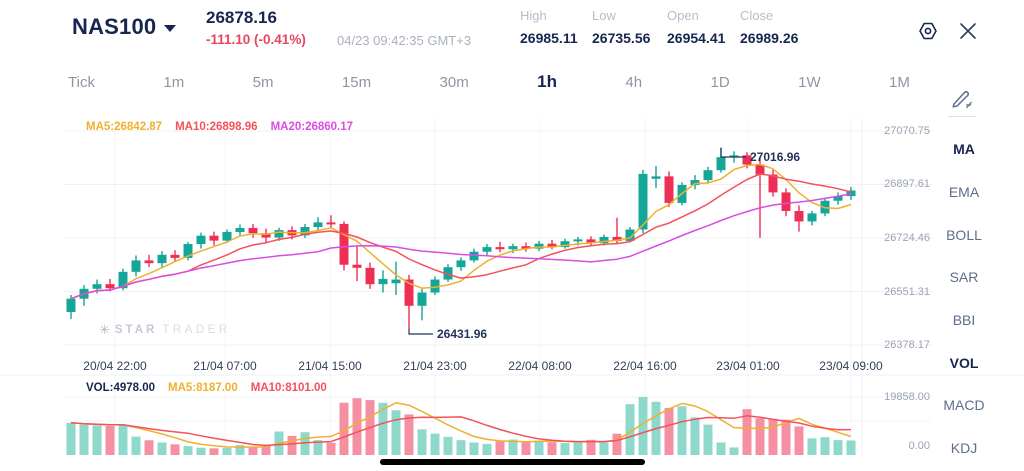  I want to click on home-indicator, so click(512, 462).